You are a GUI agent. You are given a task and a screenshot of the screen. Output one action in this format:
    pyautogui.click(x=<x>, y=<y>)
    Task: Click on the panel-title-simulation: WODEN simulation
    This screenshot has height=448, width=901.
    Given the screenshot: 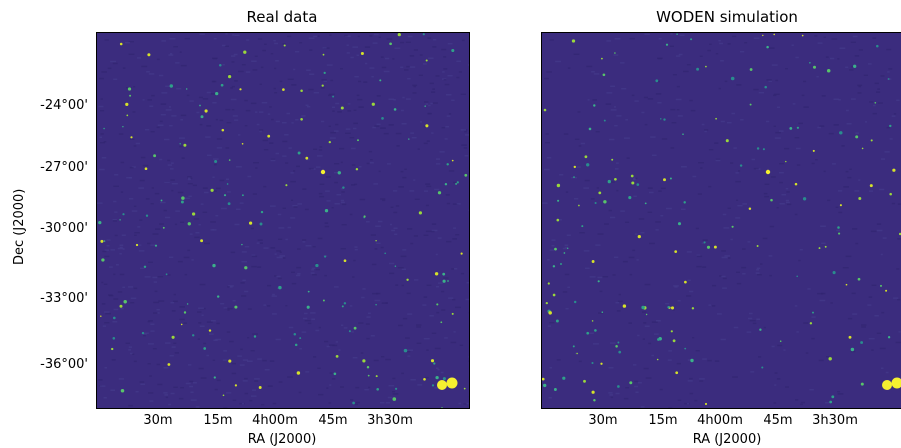 What is the action you would take?
    pyautogui.click(x=727, y=17)
    